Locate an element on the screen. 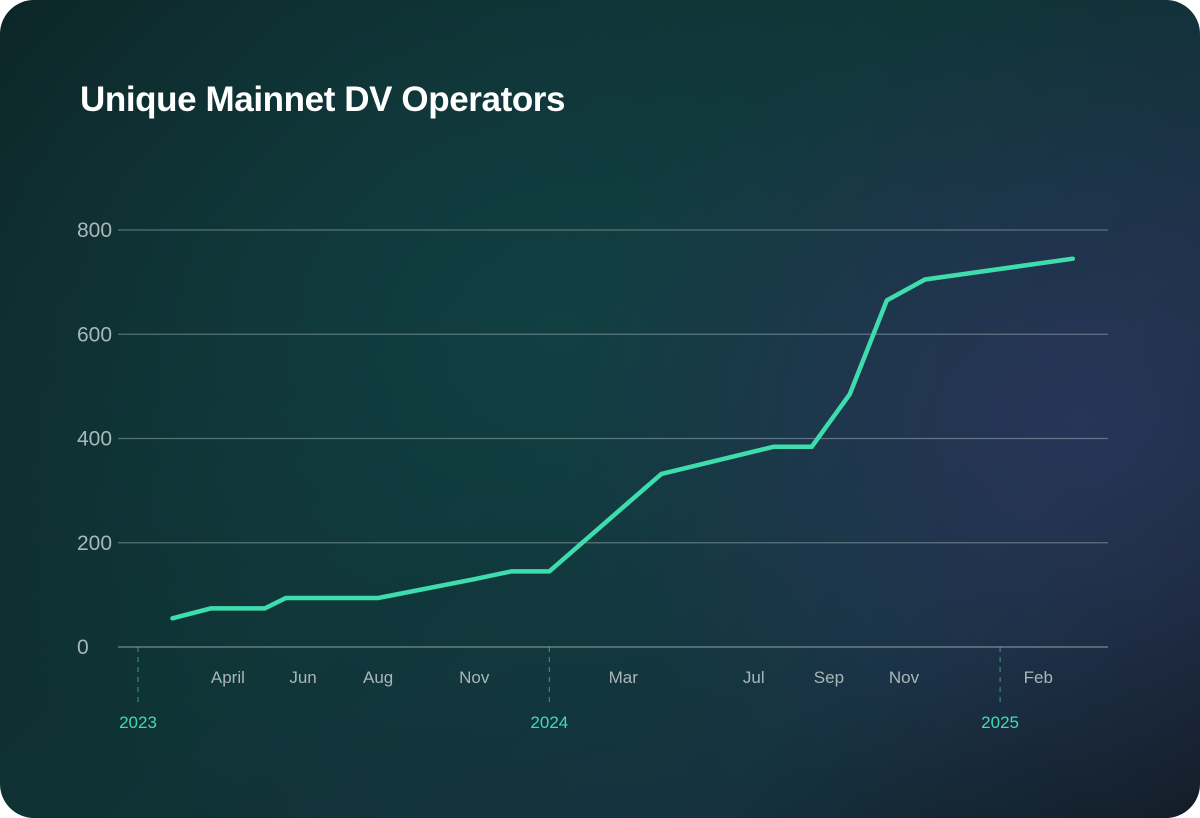 The width and height of the screenshot is (1200, 818). year-tick-label: 2025 is located at coordinates (1000, 722).